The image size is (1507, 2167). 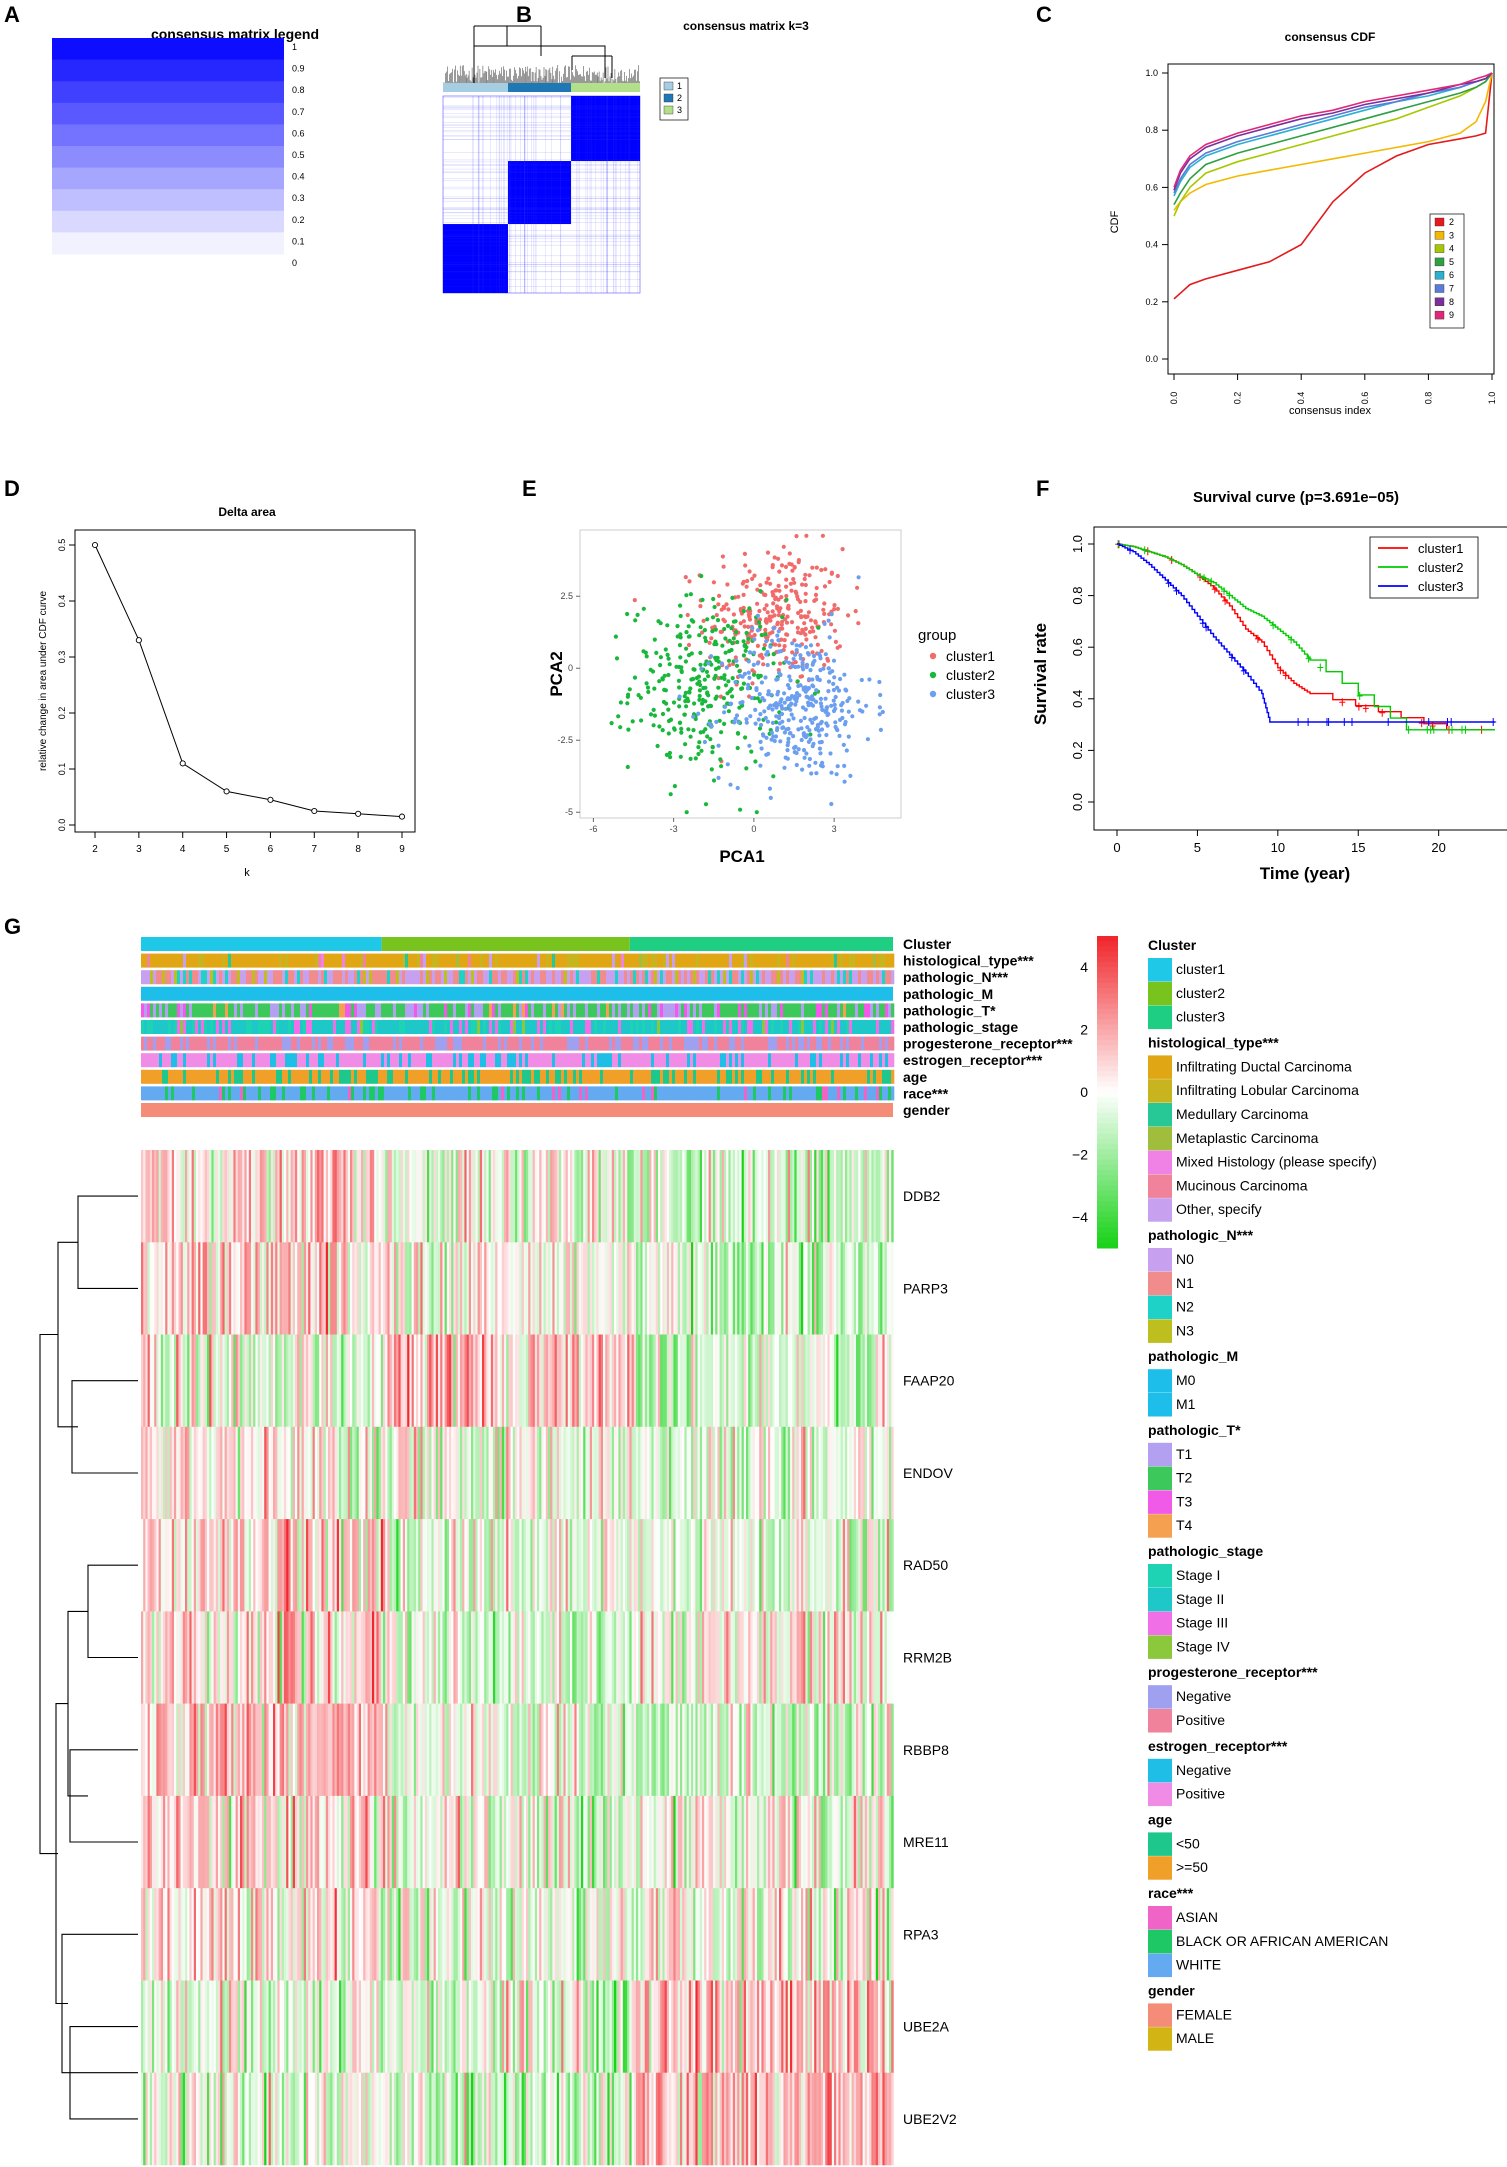 I want to click on panel-b-legend-label: 2, so click(x=679, y=98).